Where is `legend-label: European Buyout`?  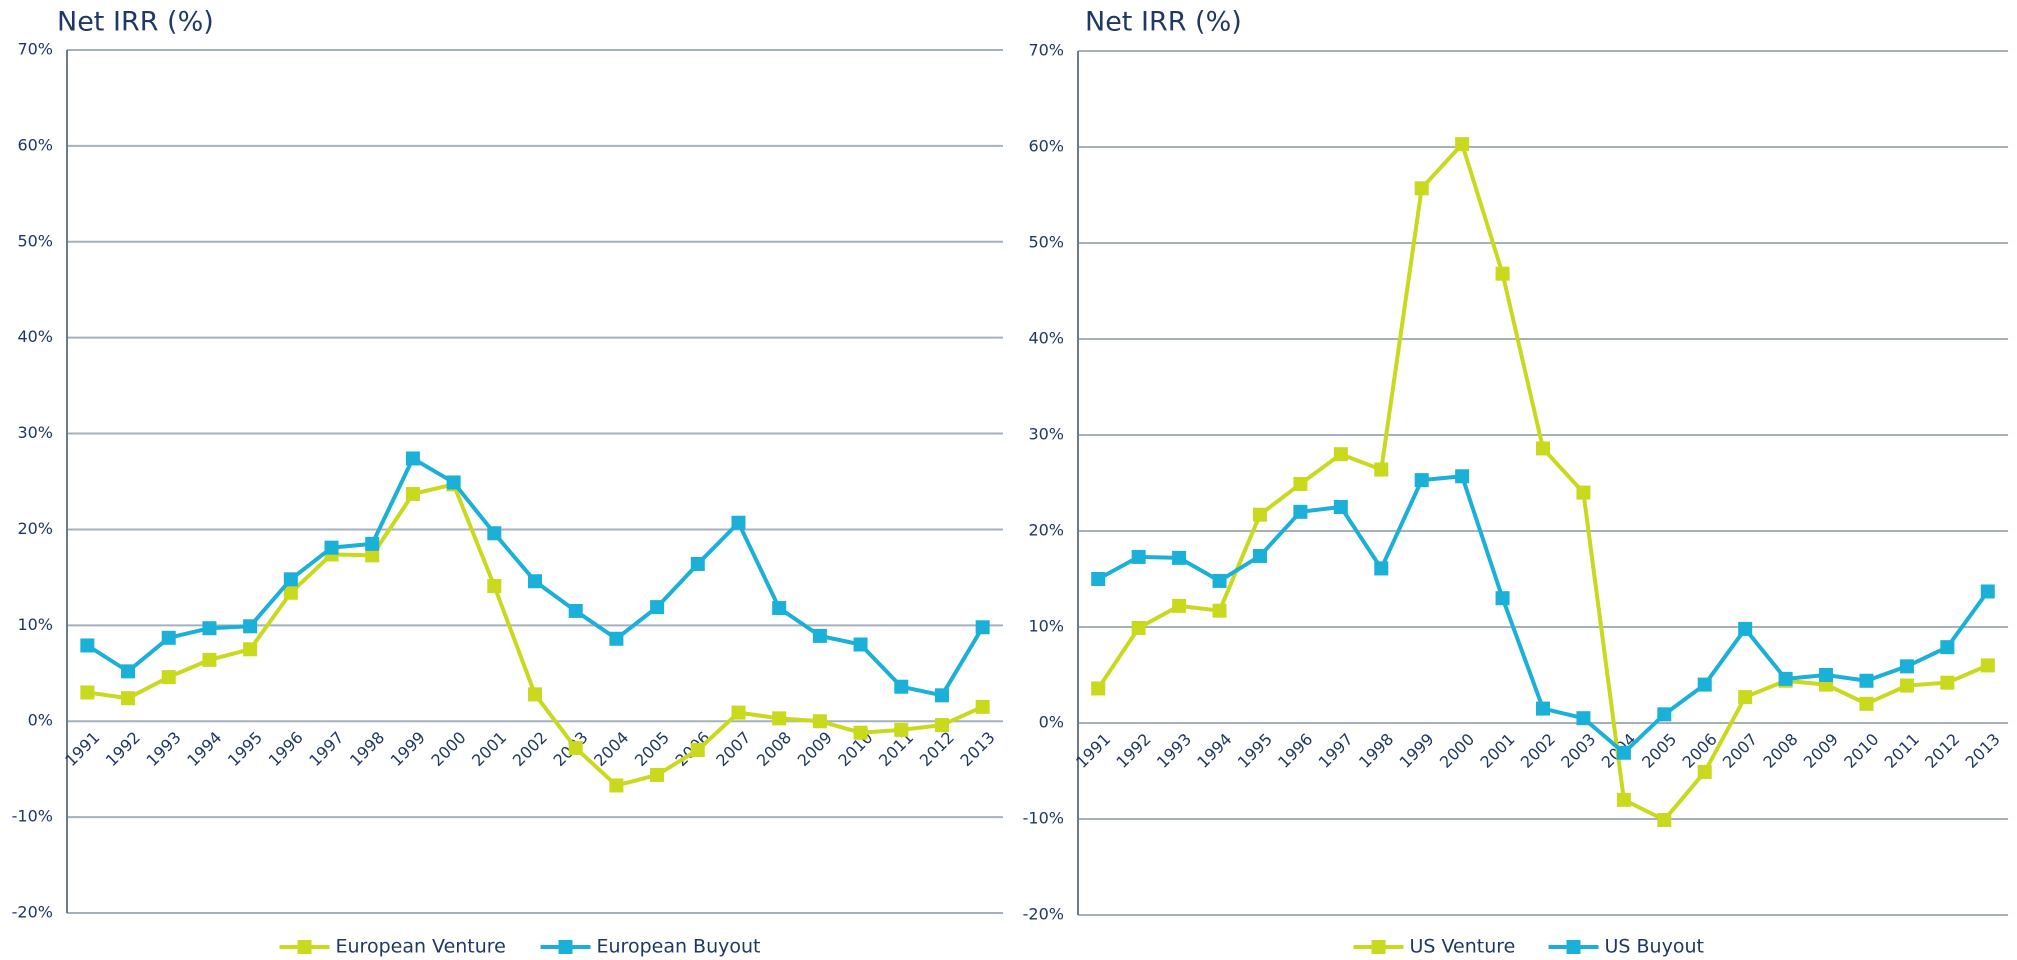
legend-label: European Buyout is located at coordinates (679, 947).